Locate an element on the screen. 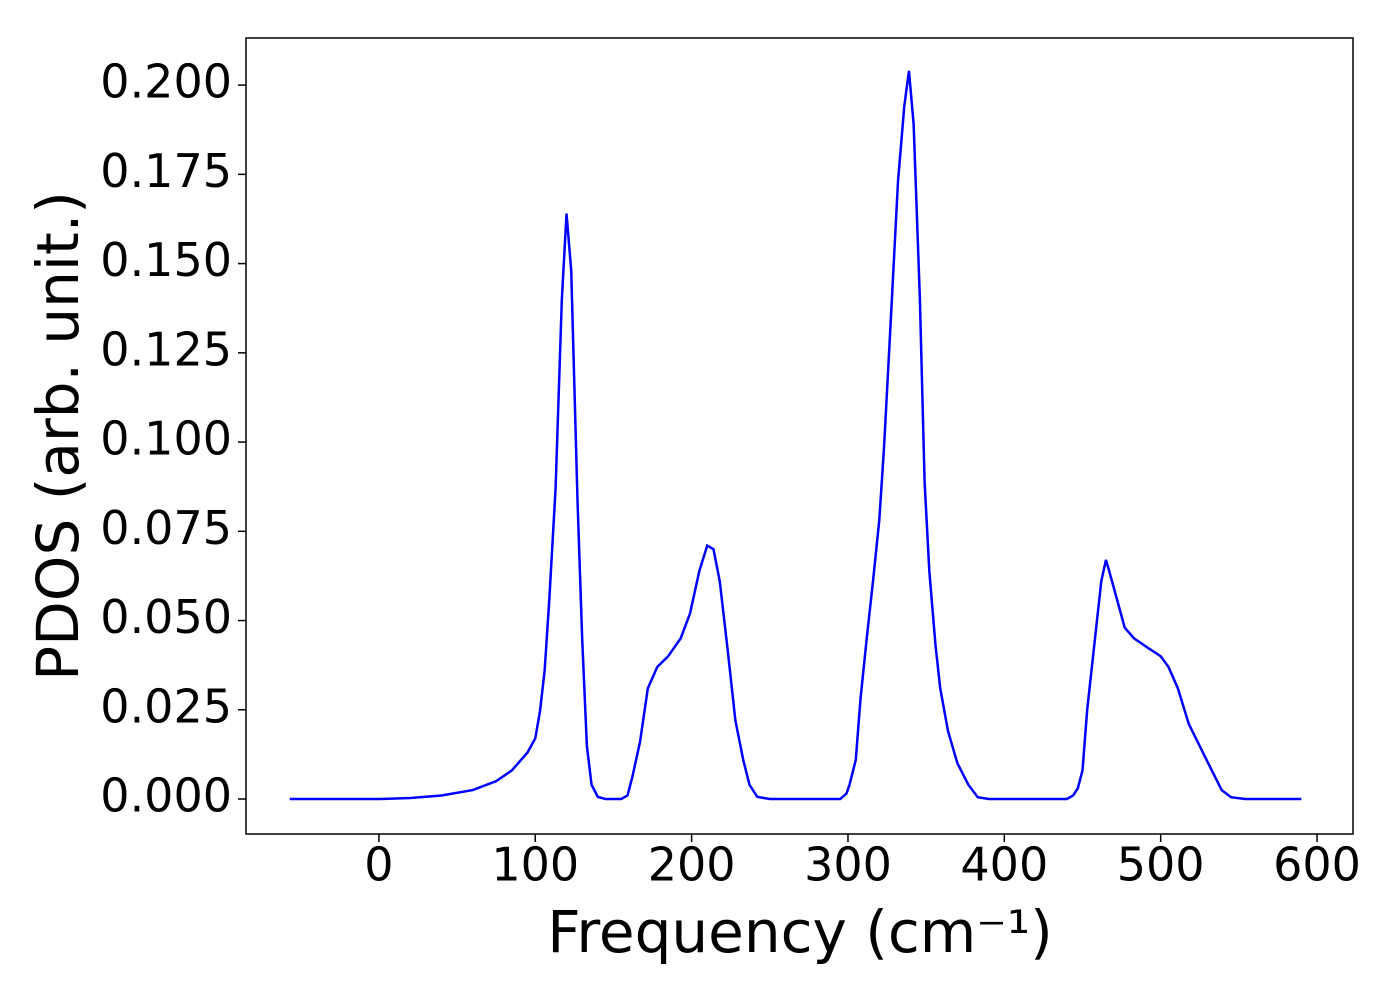 The image size is (1400, 1000). x-tick-label: 0 is located at coordinates (378, 865).